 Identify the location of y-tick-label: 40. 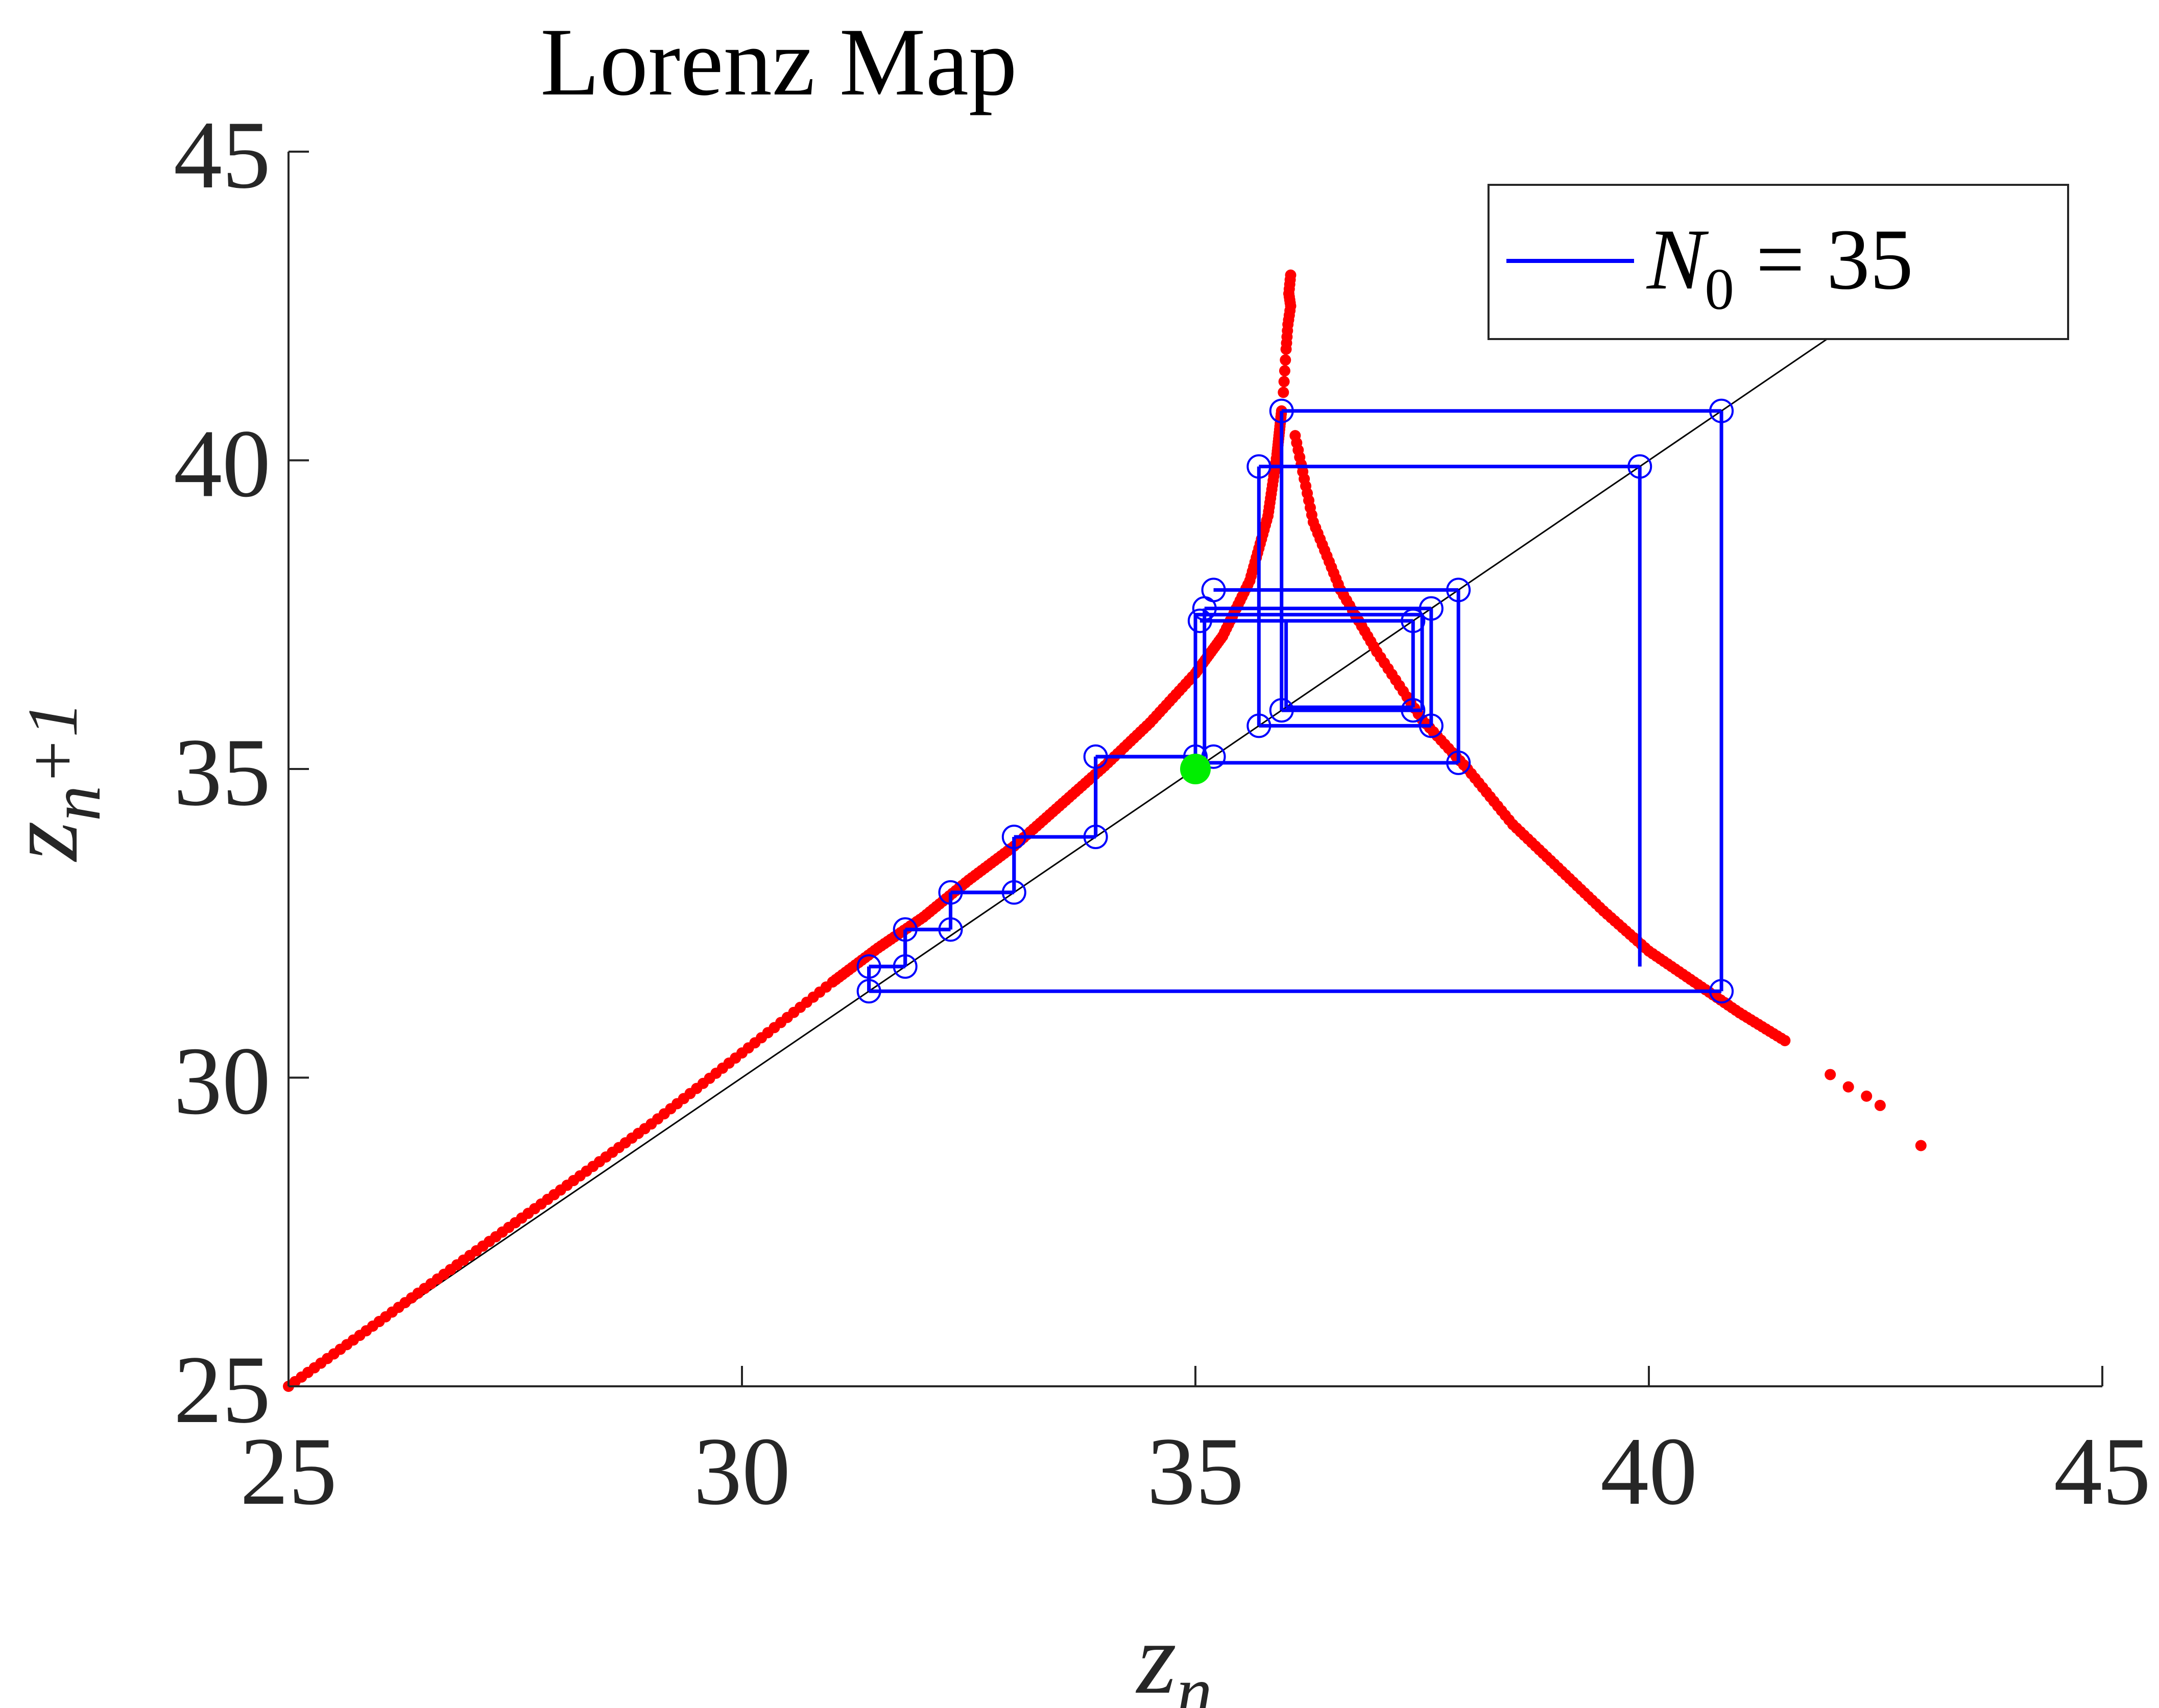
(222, 464).